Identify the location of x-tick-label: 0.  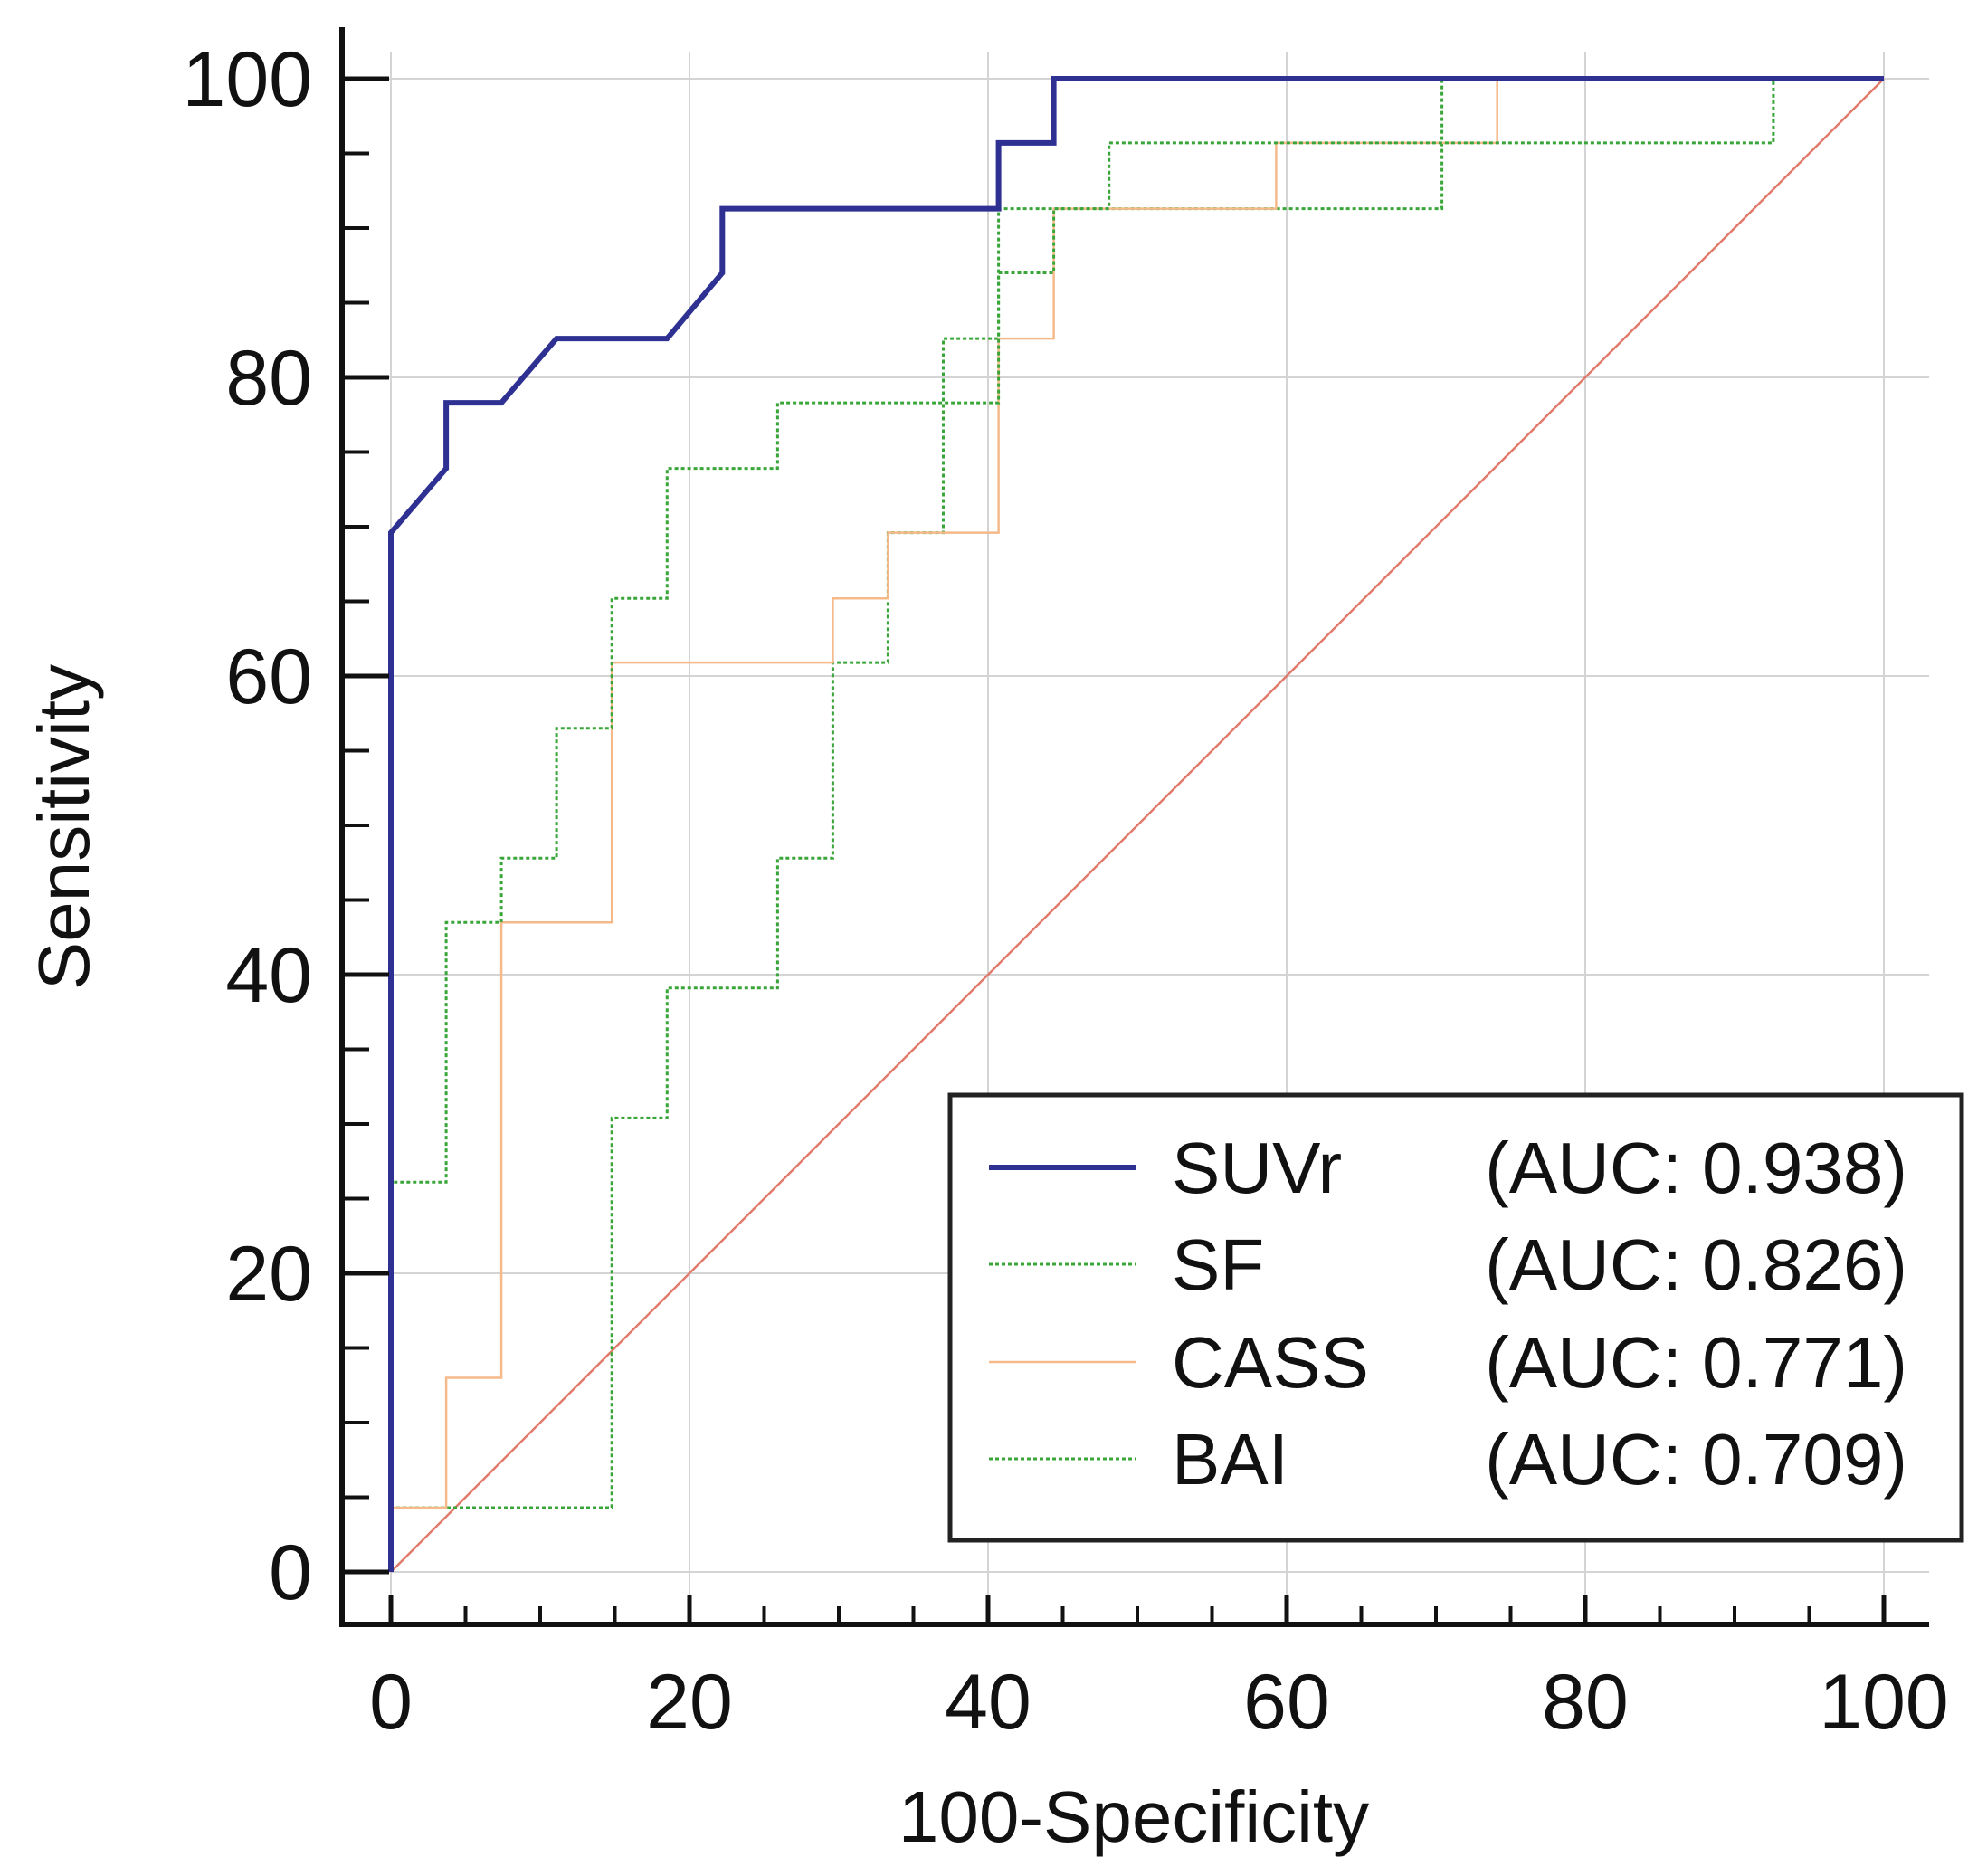
(391, 1702).